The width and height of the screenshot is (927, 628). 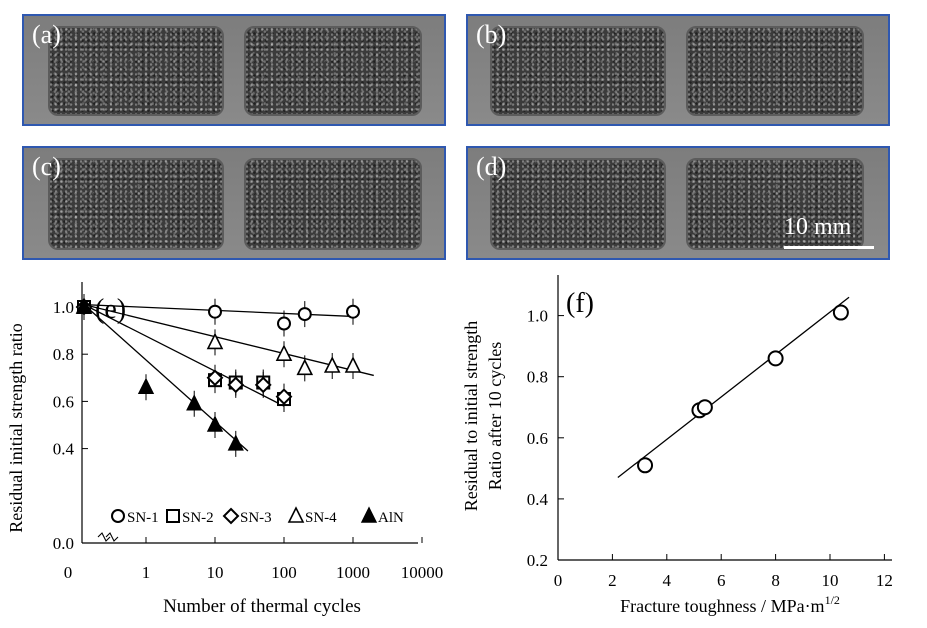 What do you see at coordinates (110, 309) in the screenshot?
I see `chart-e-panel-label: (e)` at bounding box center [110, 309].